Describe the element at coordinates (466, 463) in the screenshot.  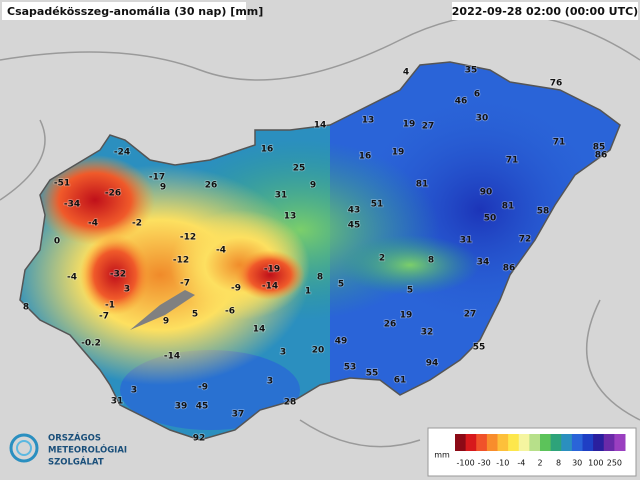
I see `legend-label: -100` at that location.